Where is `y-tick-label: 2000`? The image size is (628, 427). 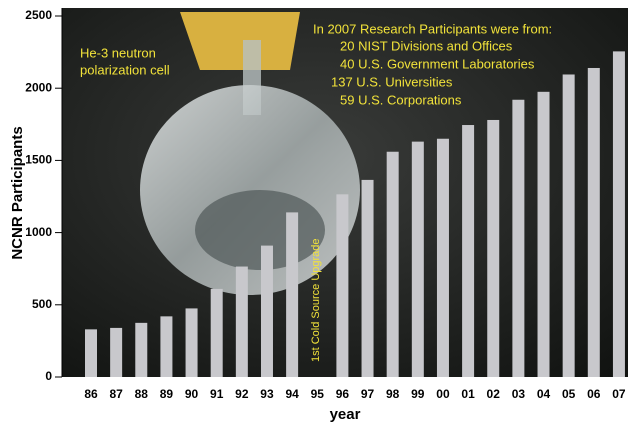
y-tick-label: 2000 is located at coordinates (38, 87).